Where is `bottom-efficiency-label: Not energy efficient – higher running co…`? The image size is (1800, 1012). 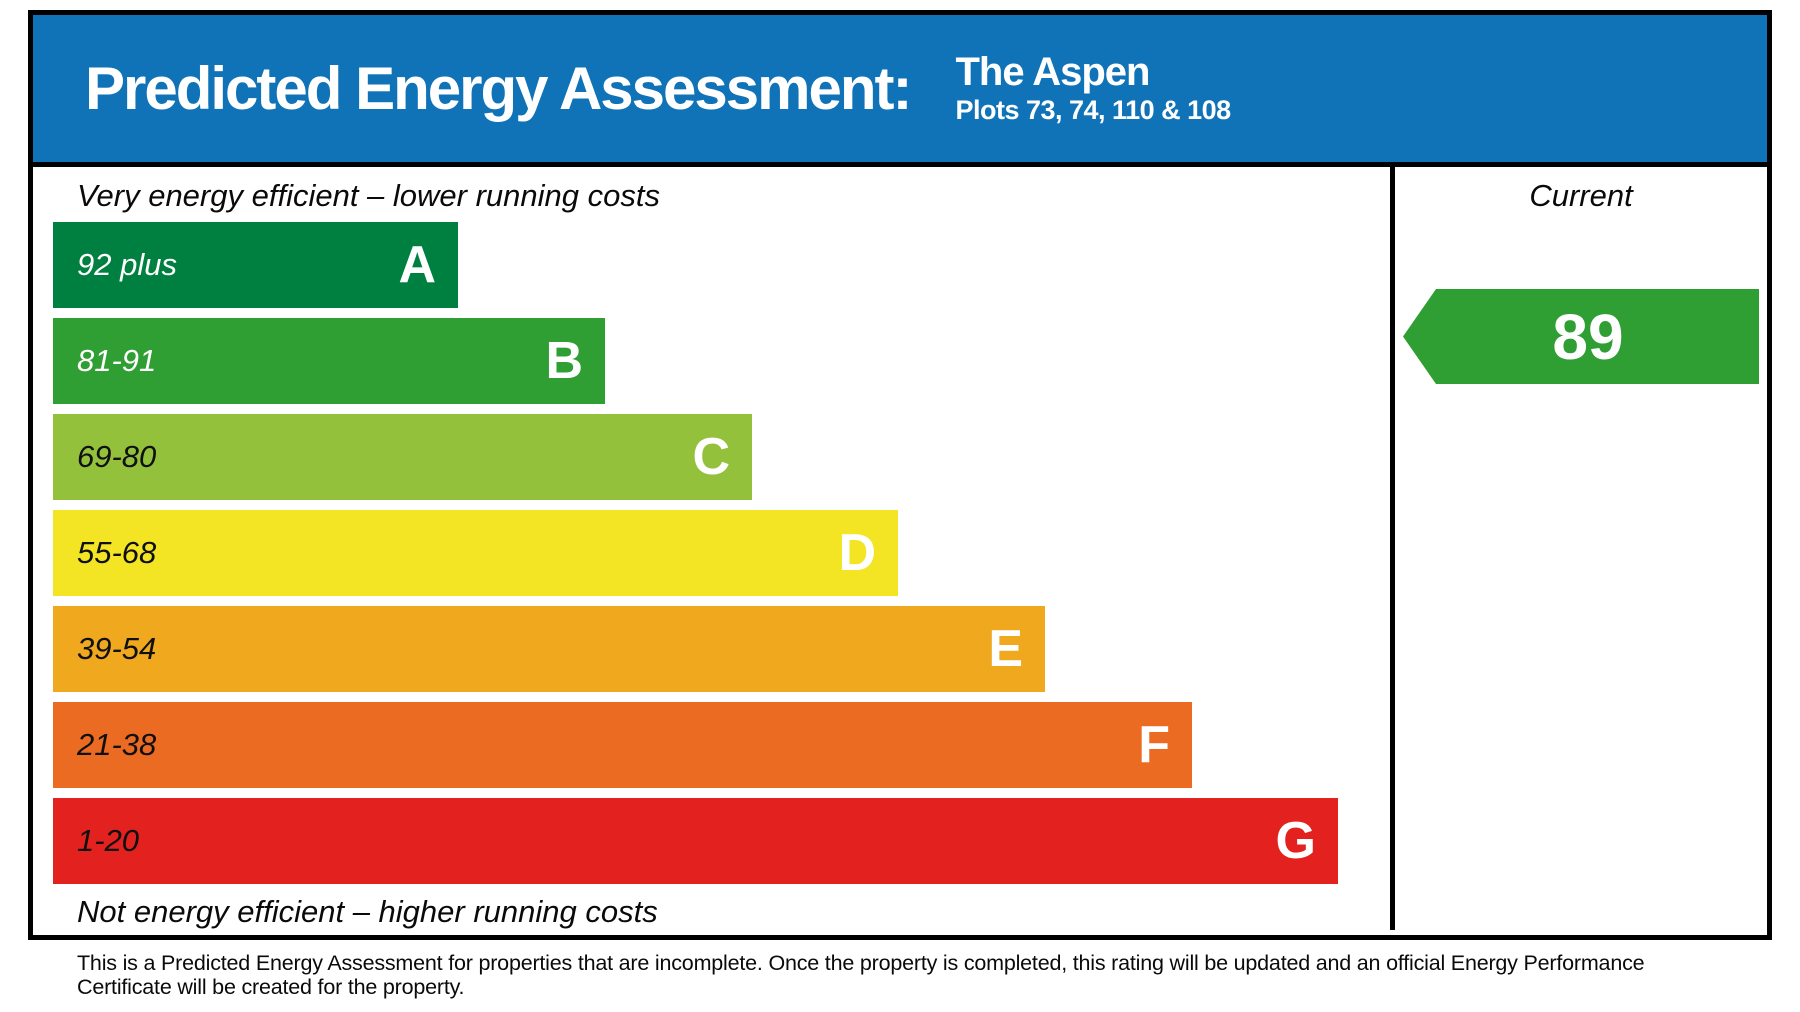 bottom-efficiency-label: Not energy efficient – higher running co… is located at coordinates (367, 911).